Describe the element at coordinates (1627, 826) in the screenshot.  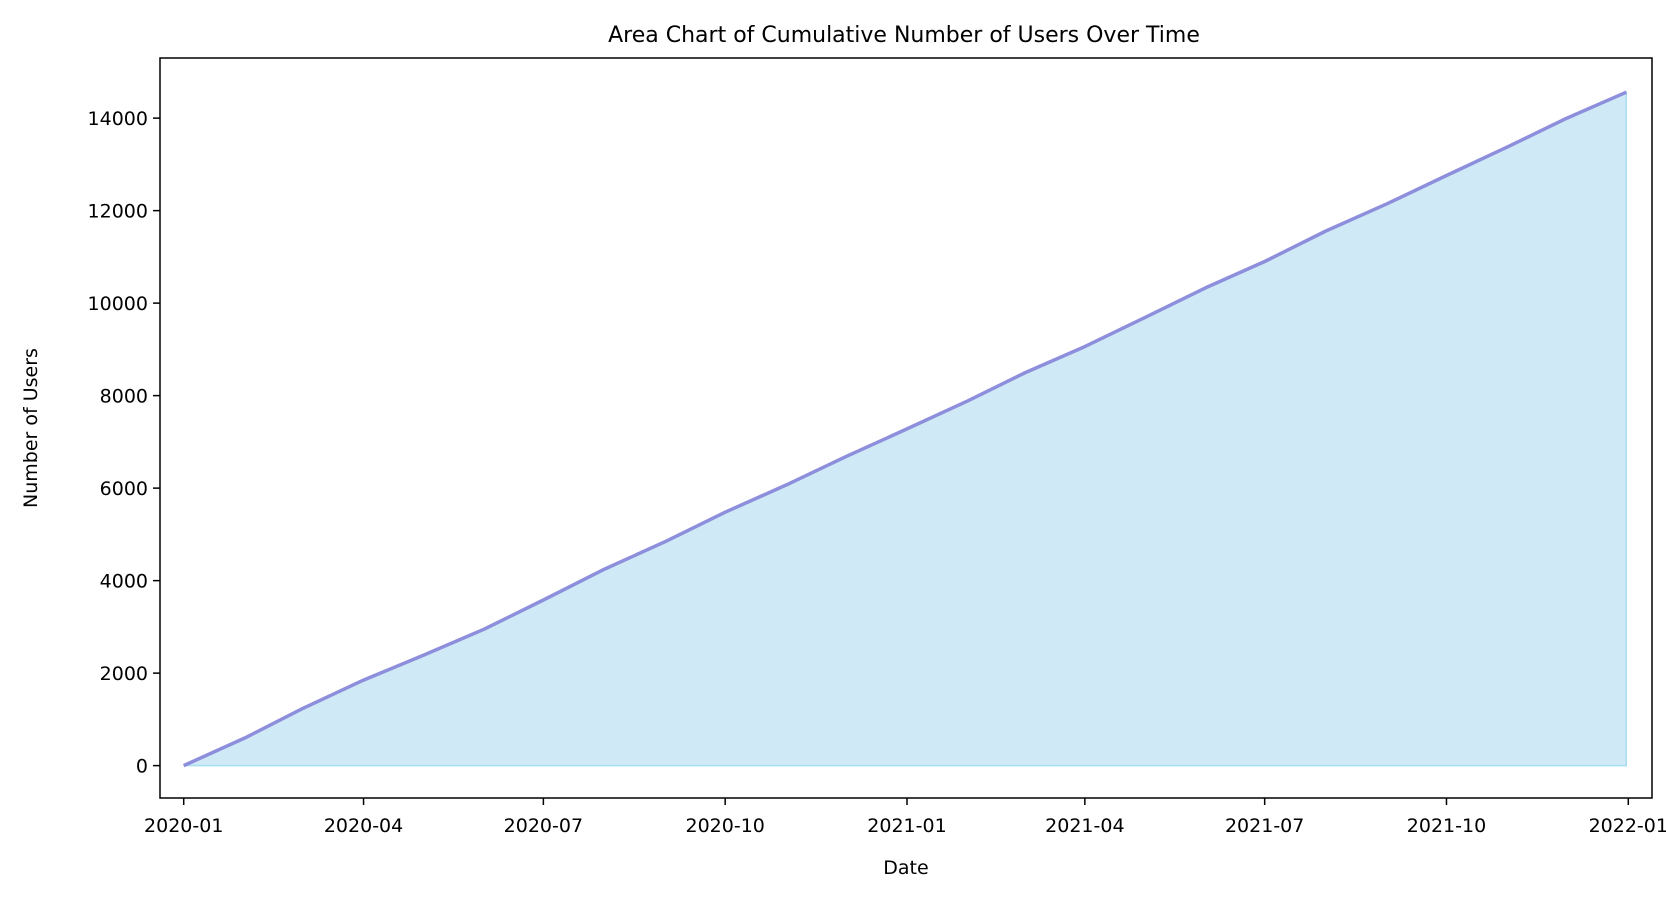
I see `x-tick-label: 2022-01` at that location.